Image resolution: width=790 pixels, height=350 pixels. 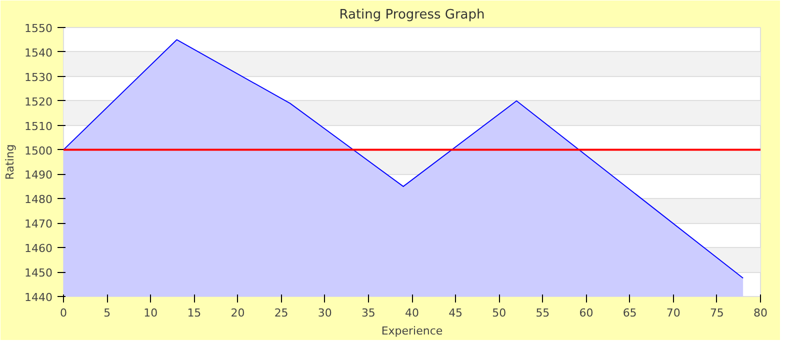 I want to click on x-tick-label: 5, so click(x=107, y=313).